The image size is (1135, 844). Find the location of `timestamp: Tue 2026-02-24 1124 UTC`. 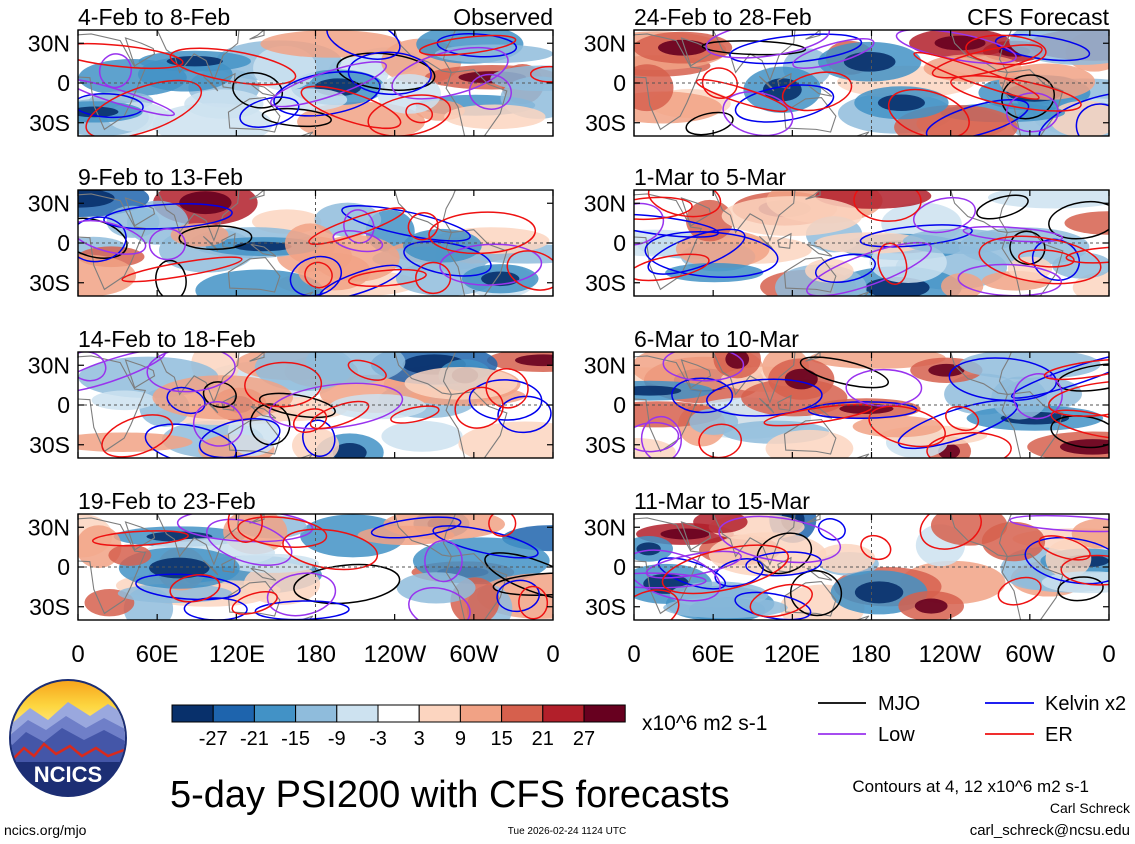

timestamp: Tue 2026-02-24 1124 UTC is located at coordinates (567, 831).